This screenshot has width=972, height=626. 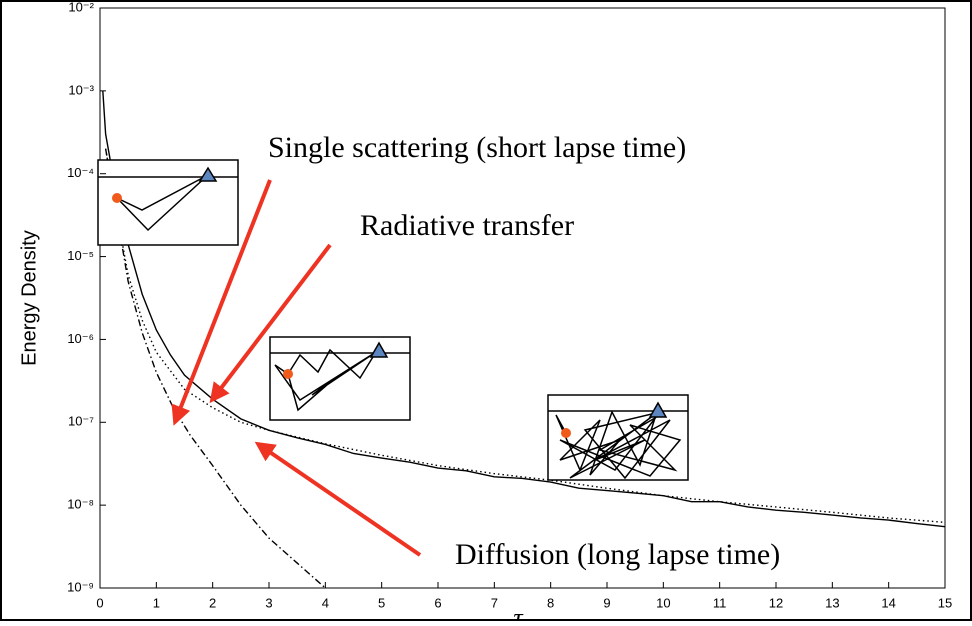 I want to click on x-tick-label: 13, so click(x=832, y=602).